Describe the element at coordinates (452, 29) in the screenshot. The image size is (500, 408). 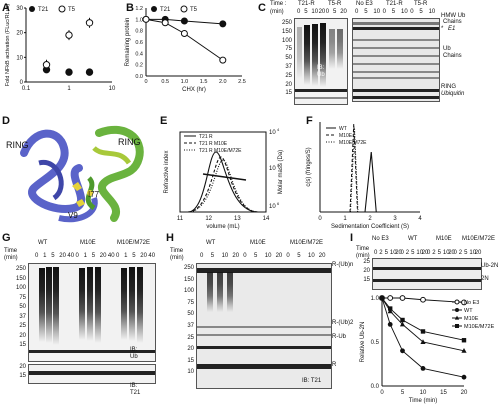
I see `c-annot-e1: E1` at that location.